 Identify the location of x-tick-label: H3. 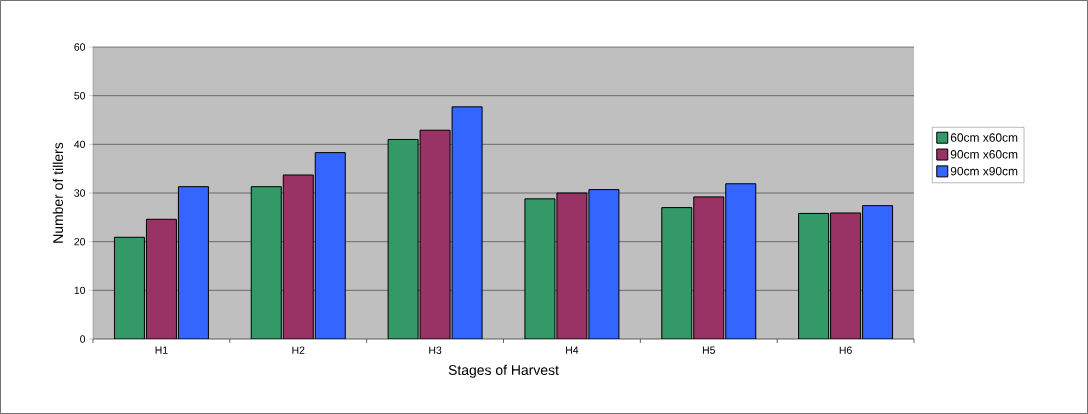
(435, 350).